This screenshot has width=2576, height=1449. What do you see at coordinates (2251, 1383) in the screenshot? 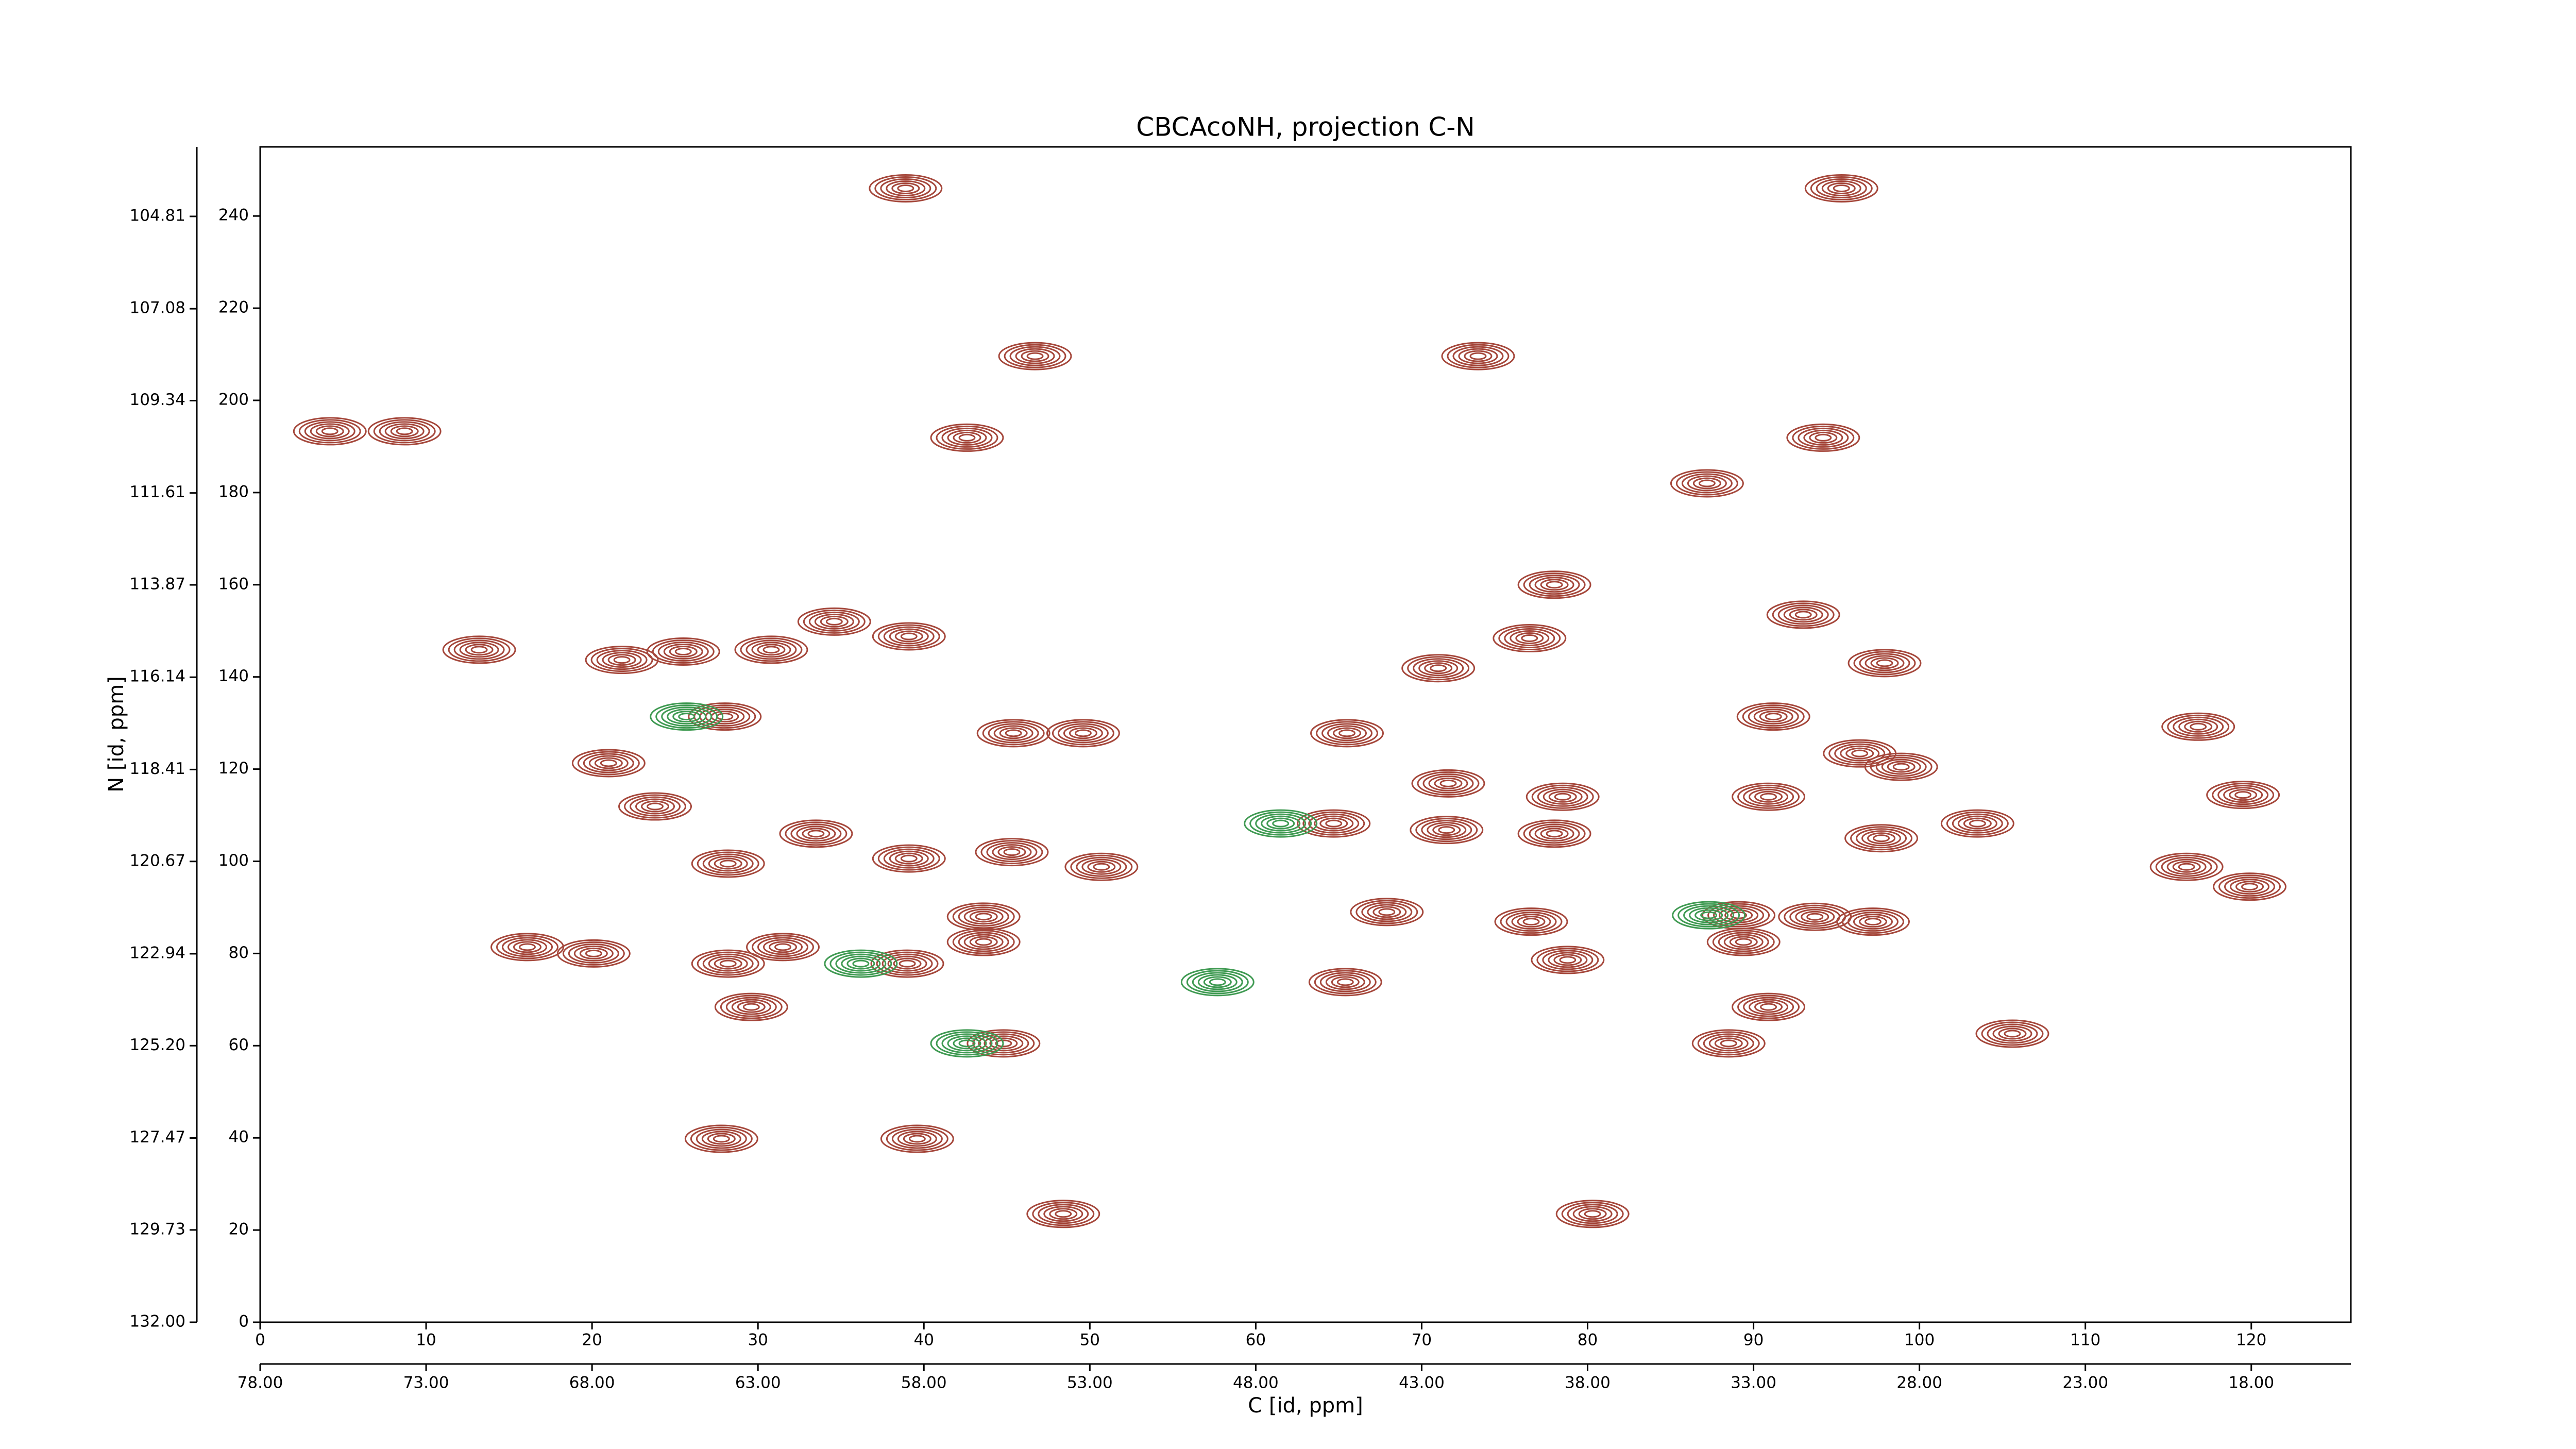
I see `x2-tick-label: 18.00` at bounding box center [2251, 1383].